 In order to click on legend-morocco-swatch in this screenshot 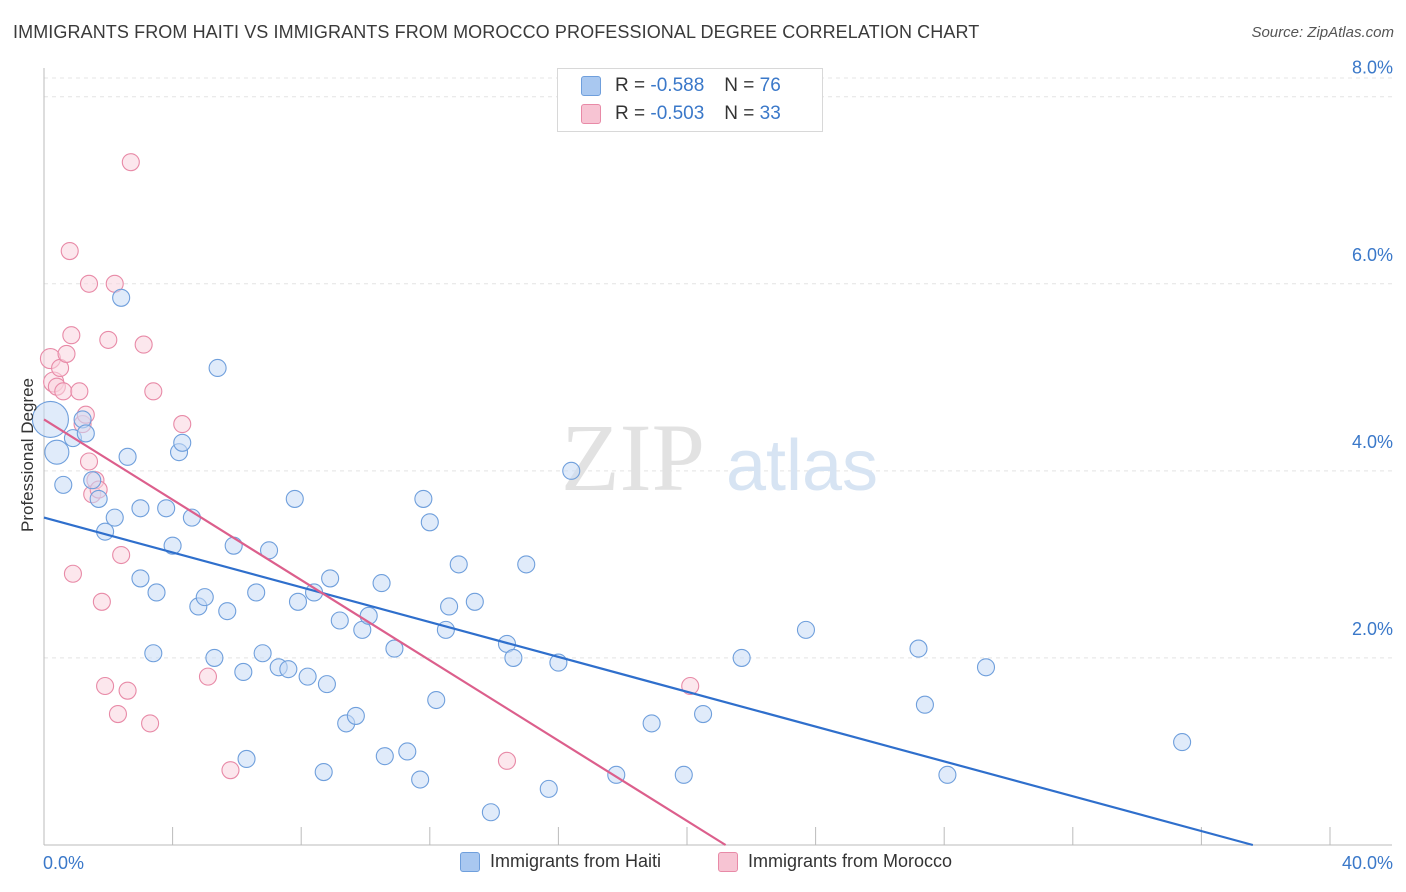, I will do `click(728, 861)`.